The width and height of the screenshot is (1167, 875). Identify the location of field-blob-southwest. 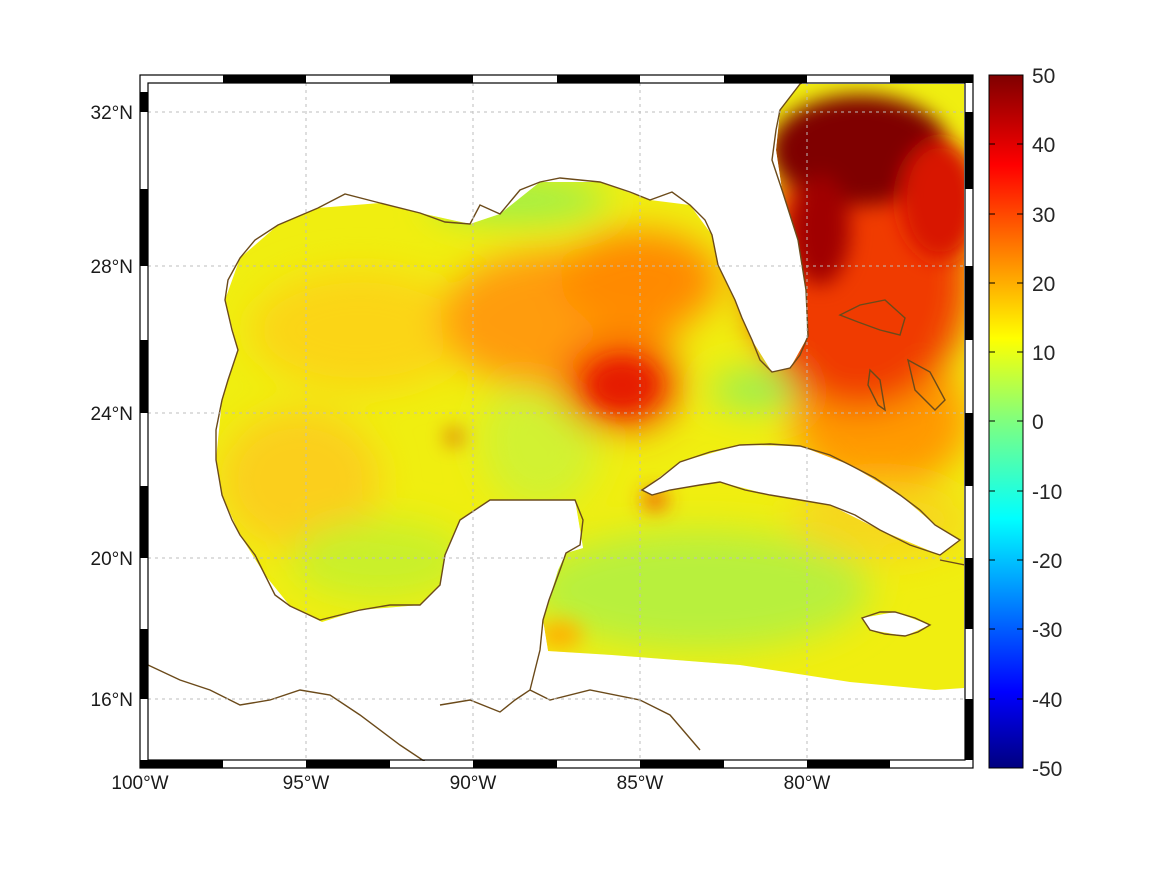
(300, 480).